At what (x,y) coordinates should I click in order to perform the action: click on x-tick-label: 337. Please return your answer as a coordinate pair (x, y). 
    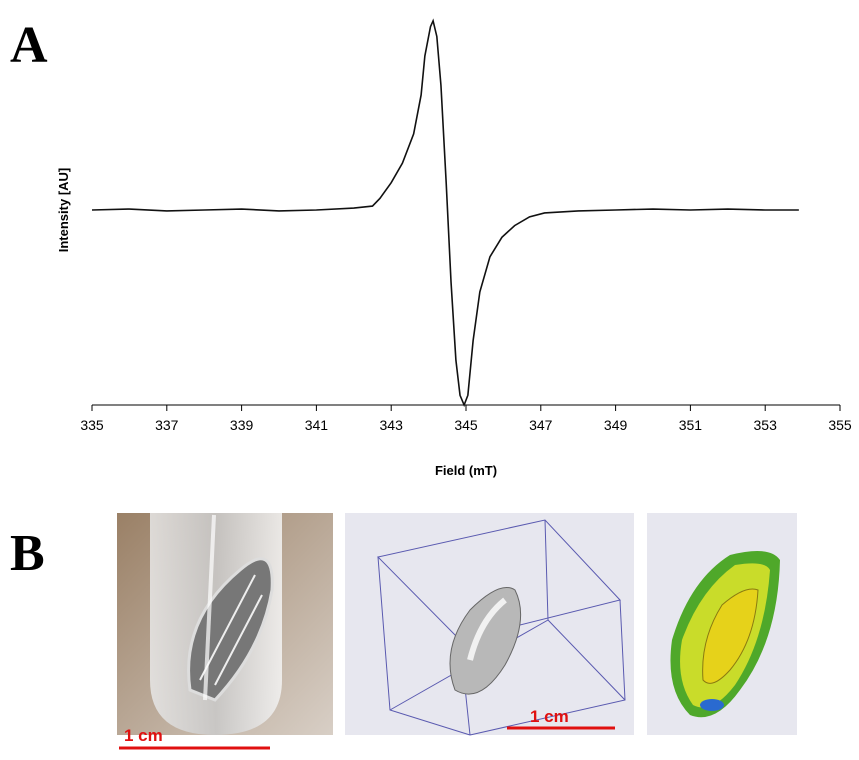
    Looking at the image, I should click on (167, 425).